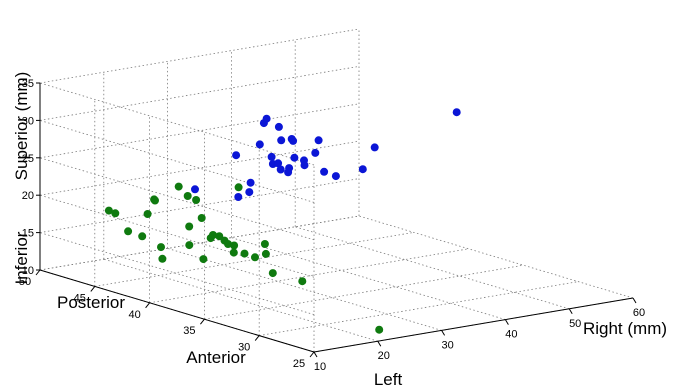 The image size is (685, 390). Describe the element at coordinates (28, 271) in the screenshot. I see `z-tick-label: 10` at that location.